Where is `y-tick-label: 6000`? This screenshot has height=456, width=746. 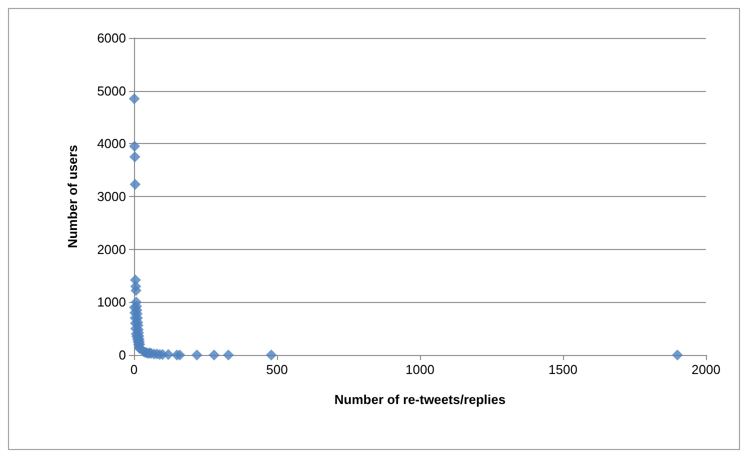
y-tick-label: 6000 is located at coordinates (111, 38).